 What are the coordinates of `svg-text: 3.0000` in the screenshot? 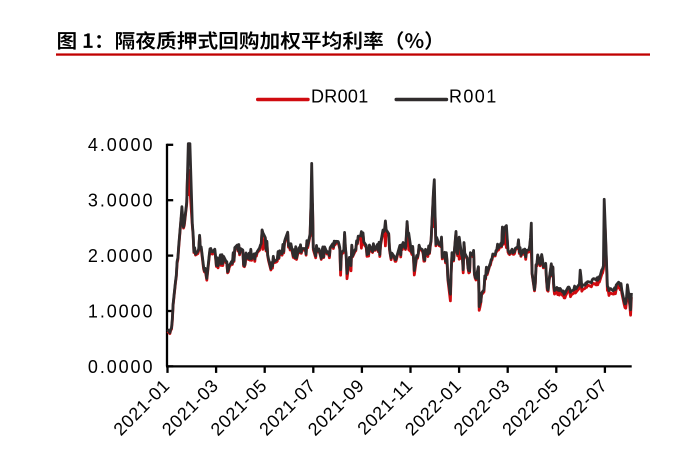 It's located at (121, 201).